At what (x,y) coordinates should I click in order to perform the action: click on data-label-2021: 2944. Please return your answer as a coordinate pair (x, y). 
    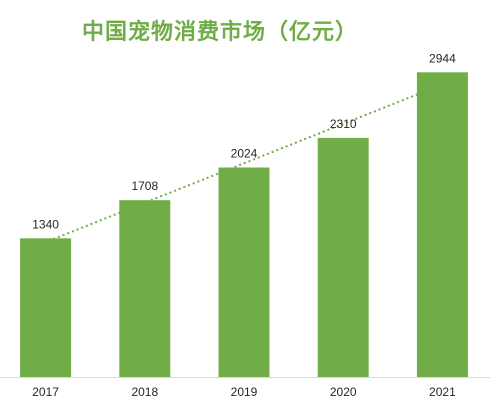
    Looking at the image, I should click on (442, 58).